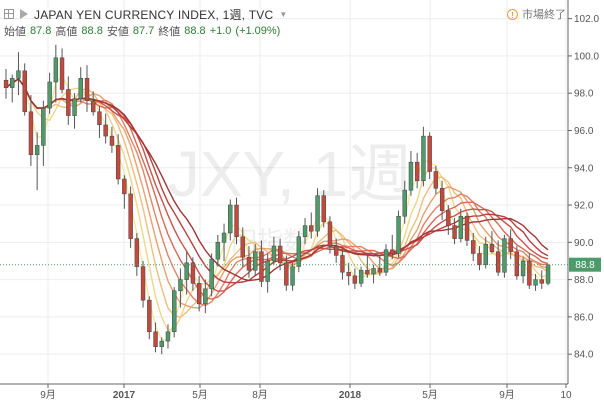 The height and width of the screenshot is (404, 604). Describe the element at coordinates (584, 94) in the screenshot. I see `y-tick-label: 98.0` at that location.